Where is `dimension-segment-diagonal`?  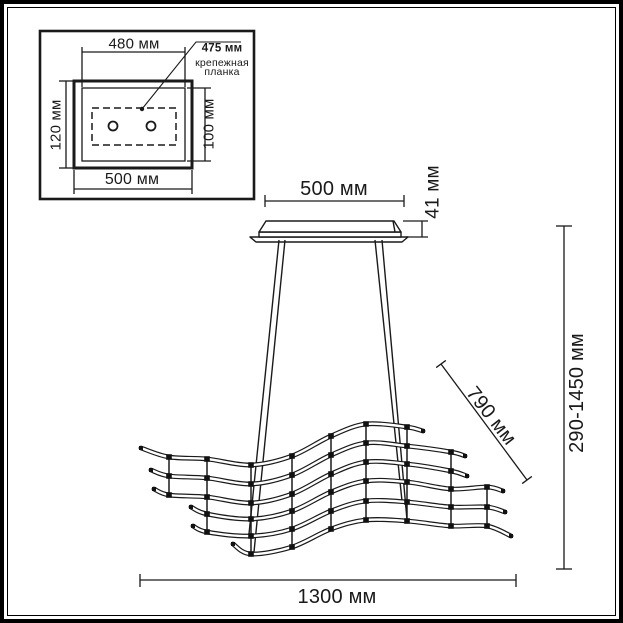 dimension-segment-diagonal is located at coordinates (484, 422).